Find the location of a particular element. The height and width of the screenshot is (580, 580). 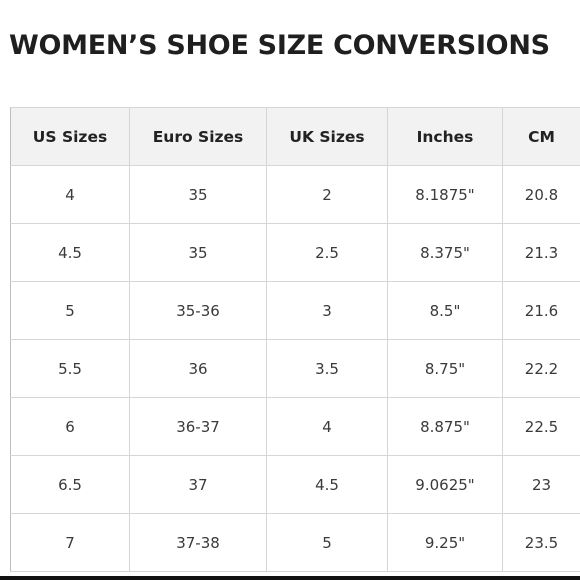

cell-uk: 5 is located at coordinates (327, 542).